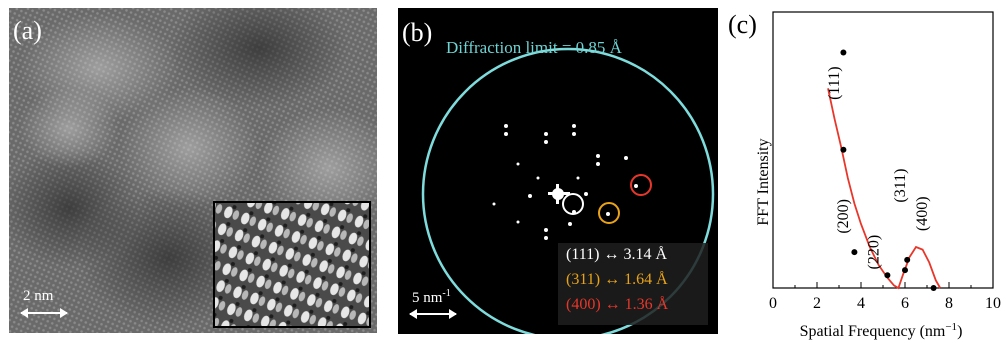  What do you see at coordinates (949, 303) in the screenshot?
I see `x-tick-label: 8` at bounding box center [949, 303].